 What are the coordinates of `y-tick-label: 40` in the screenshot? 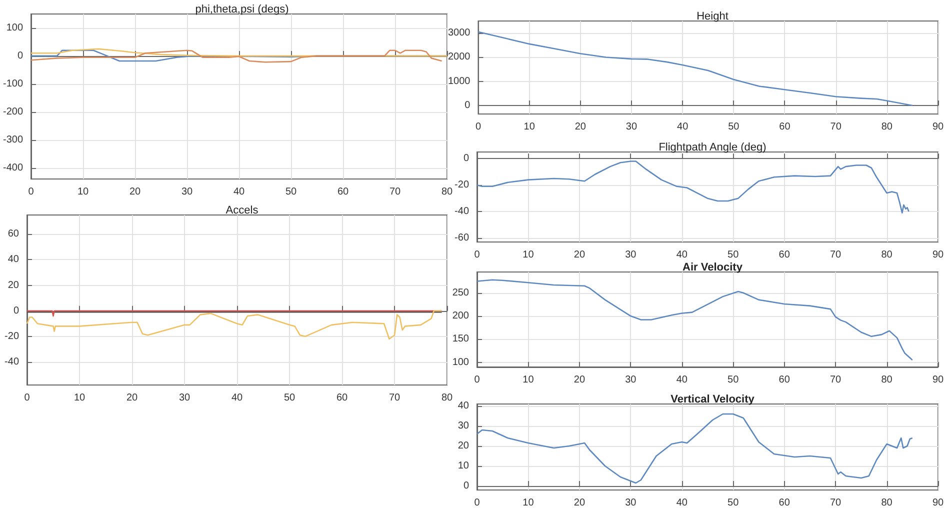 It's located at (464, 406).